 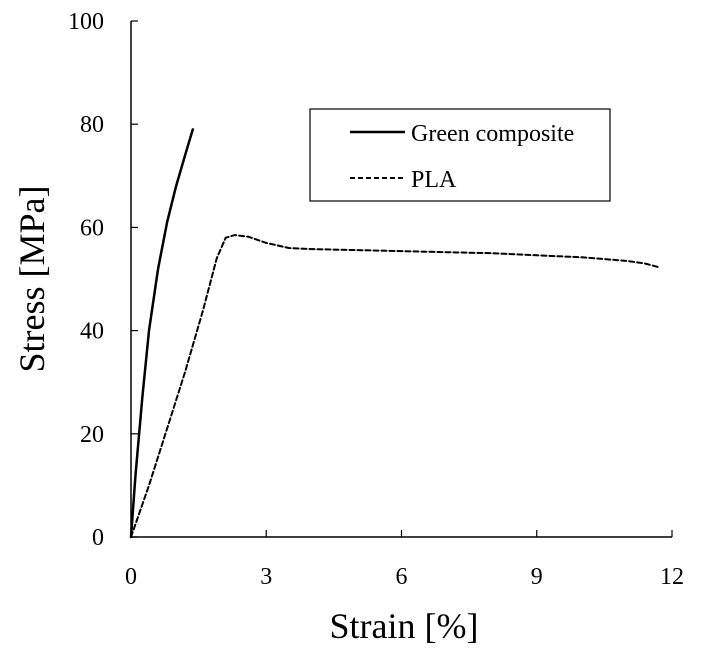 What do you see at coordinates (98, 538) in the screenshot?
I see `y-tick-label: 0` at bounding box center [98, 538].